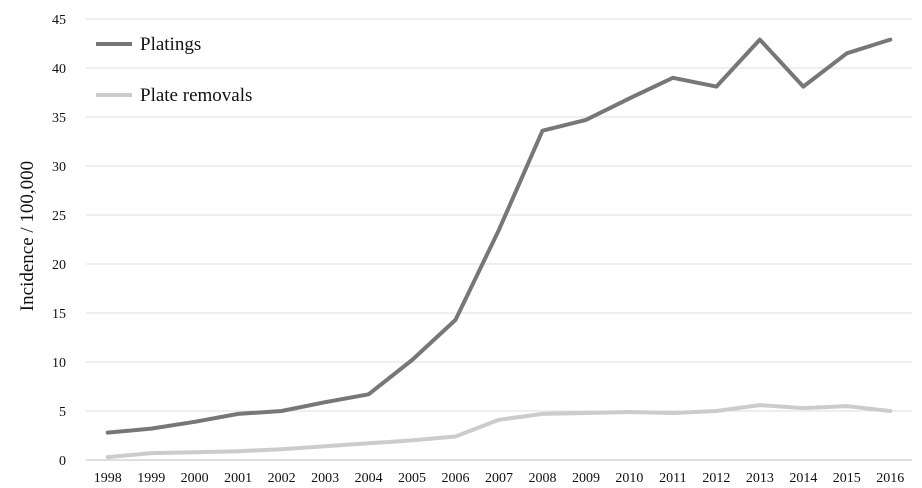 This screenshot has height=488, width=922. What do you see at coordinates (62, 461) in the screenshot?
I see `y-tick-label: 0` at bounding box center [62, 461].